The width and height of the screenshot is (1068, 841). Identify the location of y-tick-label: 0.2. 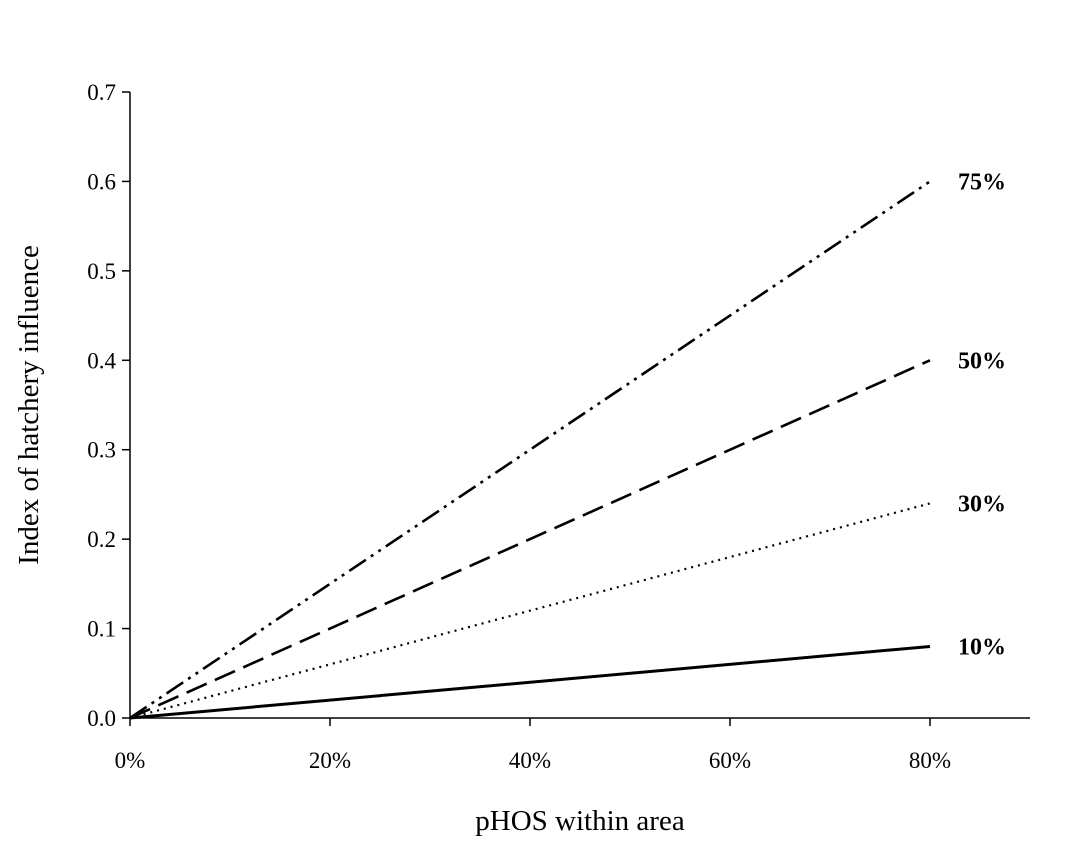
(101, 539).